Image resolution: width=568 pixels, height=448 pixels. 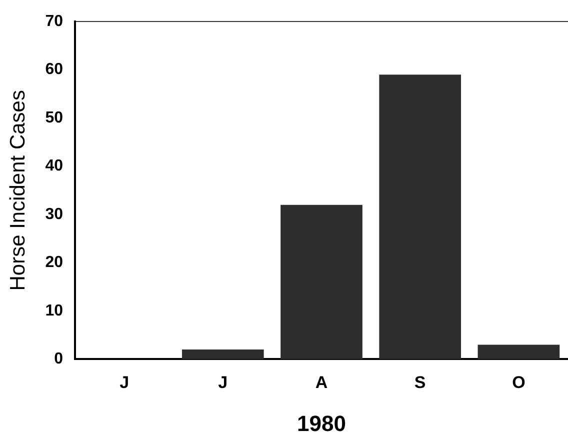 I want to click on y-tick-label: 40, so click(x=54, y=166).